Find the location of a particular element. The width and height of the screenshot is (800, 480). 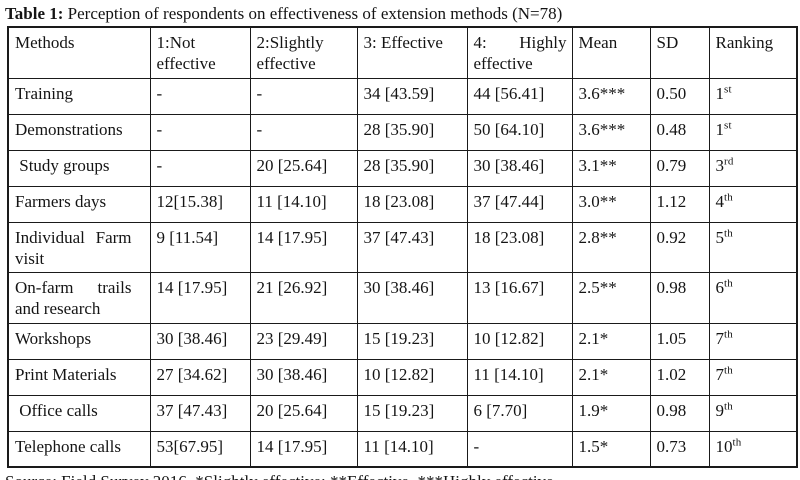

cell-effective: 11 [14.10] is located at coordinates (412, 449).